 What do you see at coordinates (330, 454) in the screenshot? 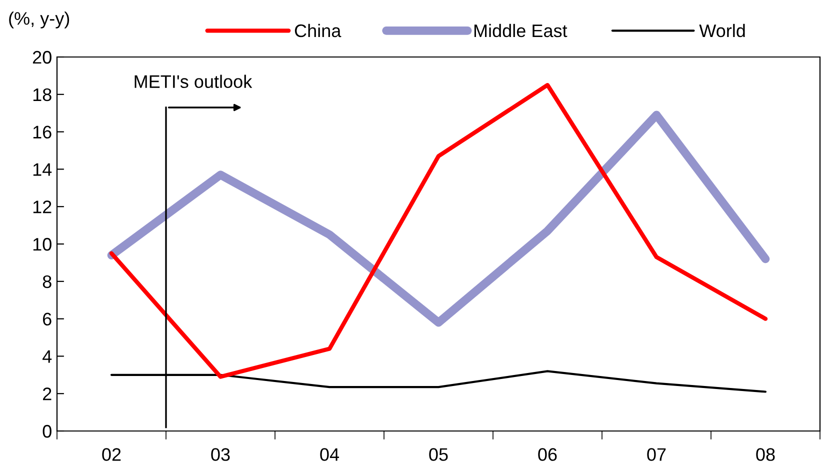
I see `x-tick-label: 04` at bounding box center [330, 454].